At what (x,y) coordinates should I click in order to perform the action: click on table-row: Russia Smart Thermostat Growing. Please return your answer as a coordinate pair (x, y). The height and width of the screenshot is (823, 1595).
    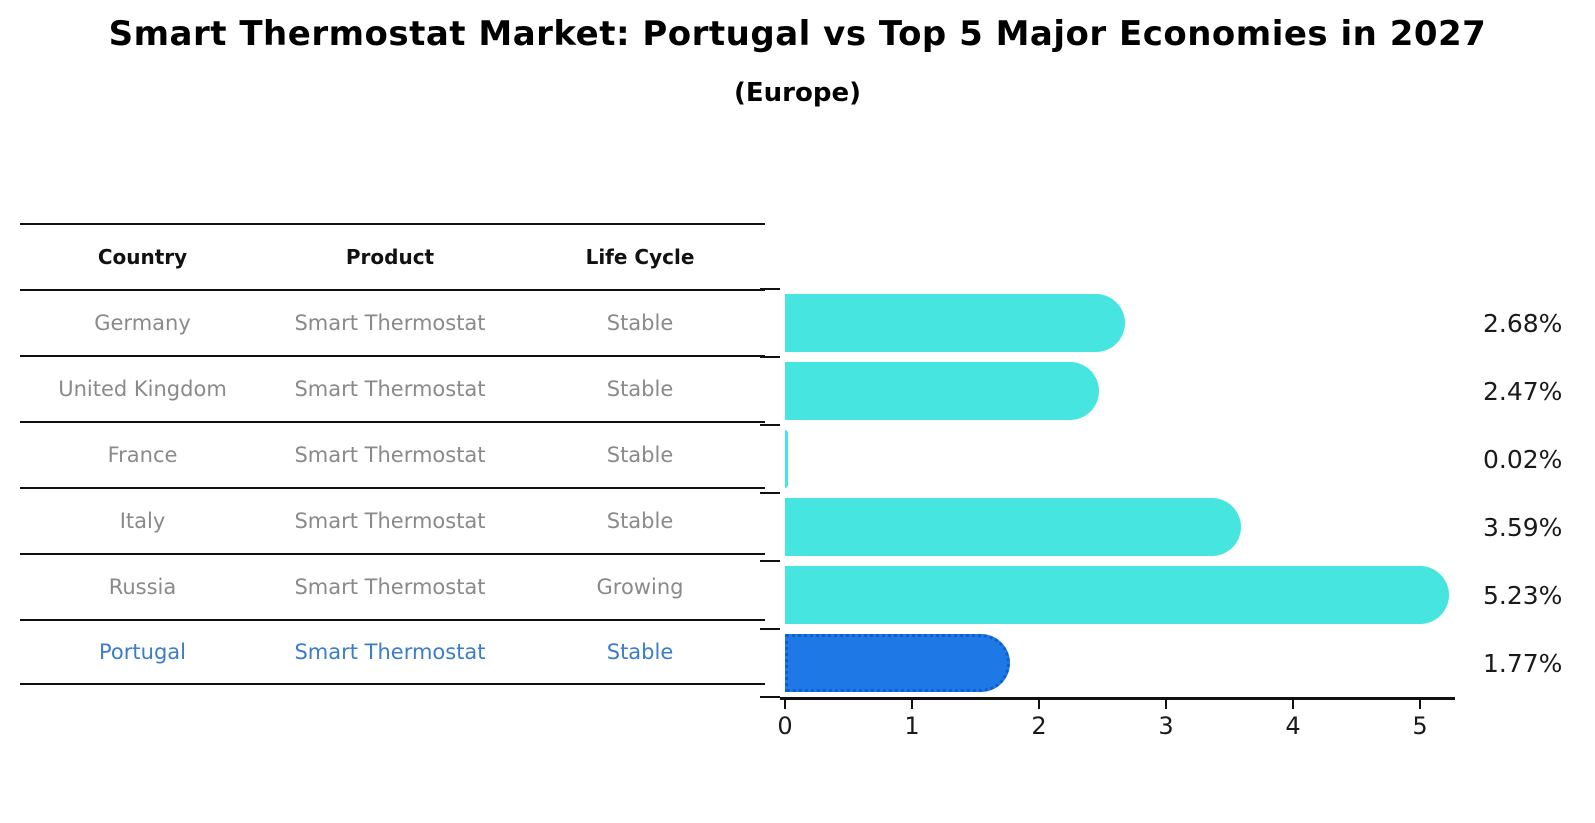
    Looking at the image, I should click on (392, 586).